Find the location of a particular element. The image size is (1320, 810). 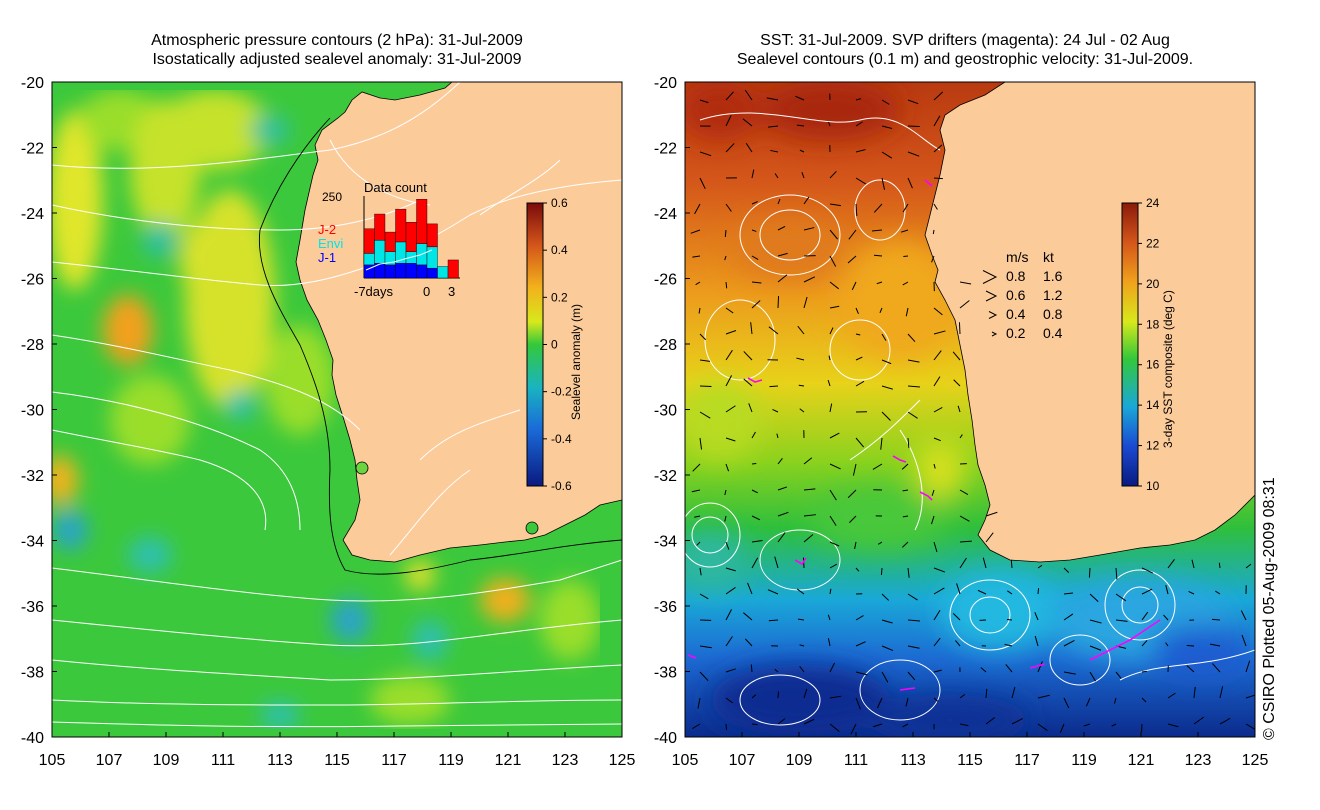

lon-tick-label: 117 is located at coordinates (394, 760).